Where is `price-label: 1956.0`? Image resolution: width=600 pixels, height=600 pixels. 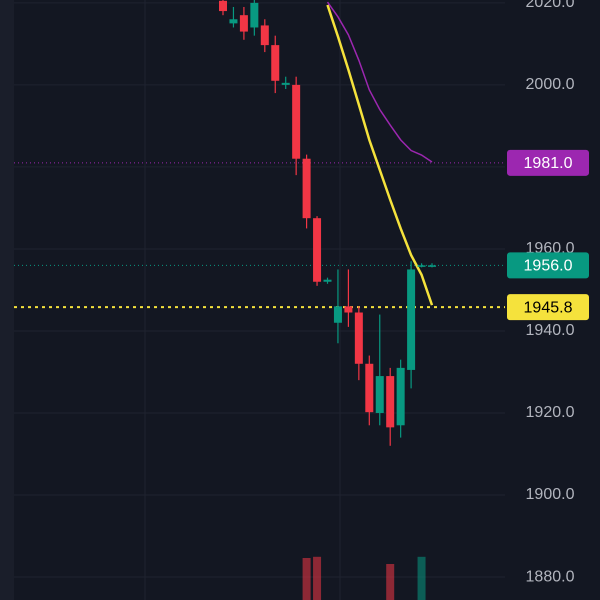 price-label: 1956.0 is located at coordinates (548, 266).